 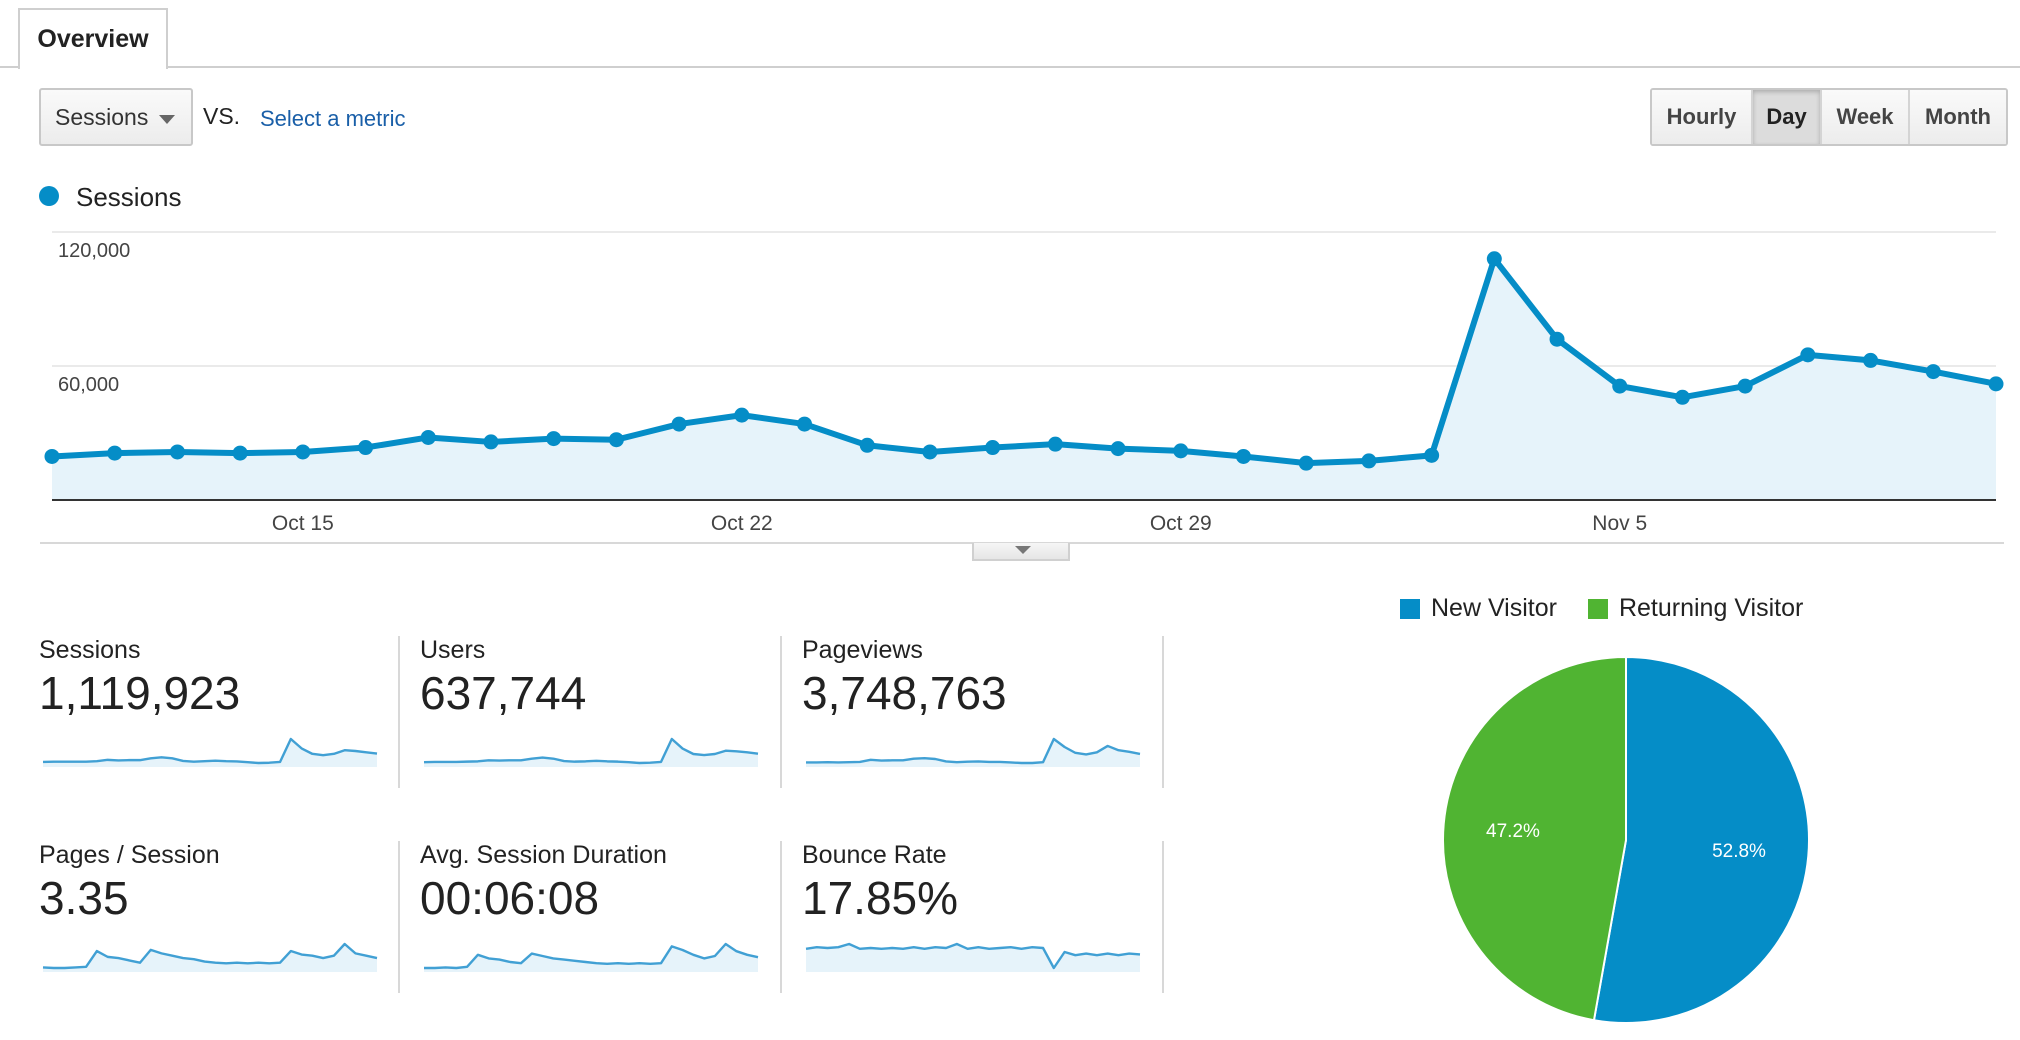 I want to click on x-tick-label: Oct 22, so click(x=742, y=523).